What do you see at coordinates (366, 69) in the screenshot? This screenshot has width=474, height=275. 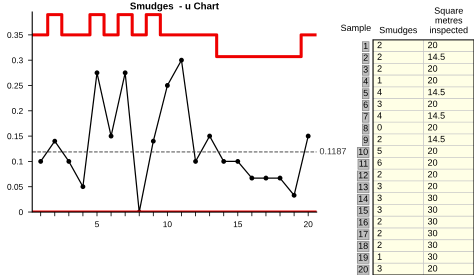 I see `y-tick-label: 3` at bounding box center [366, 69].